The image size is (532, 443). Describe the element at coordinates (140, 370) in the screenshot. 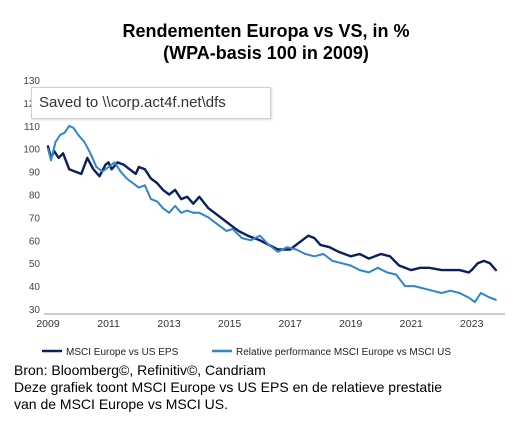

I see `source-line: Bron: Bloomberg©, Refinitiv©, Candriam` at that location.